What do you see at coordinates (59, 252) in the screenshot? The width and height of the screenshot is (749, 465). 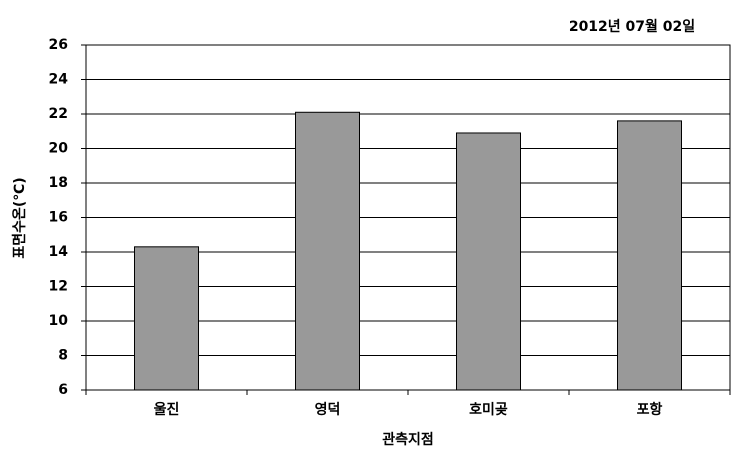 I see `y-tick-label: 14` at bounding box center [59, 252].